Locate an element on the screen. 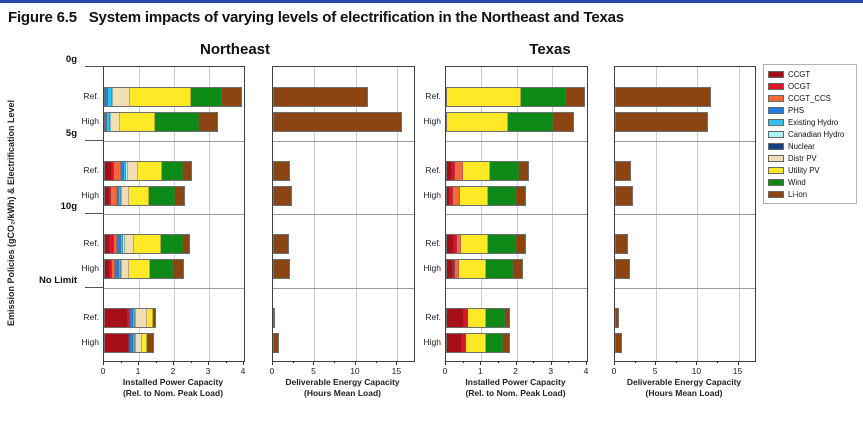 Image resolution: width=863 pixels, height=428 pixels. panel-texas-deliverable-energy-capacity is located at coordinates (685, 214).